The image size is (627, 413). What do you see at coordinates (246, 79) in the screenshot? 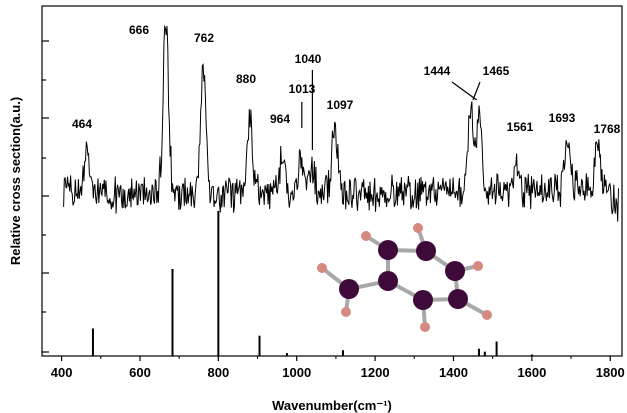
I see `peak-label-880: 880` at bounding box center [246, 79].